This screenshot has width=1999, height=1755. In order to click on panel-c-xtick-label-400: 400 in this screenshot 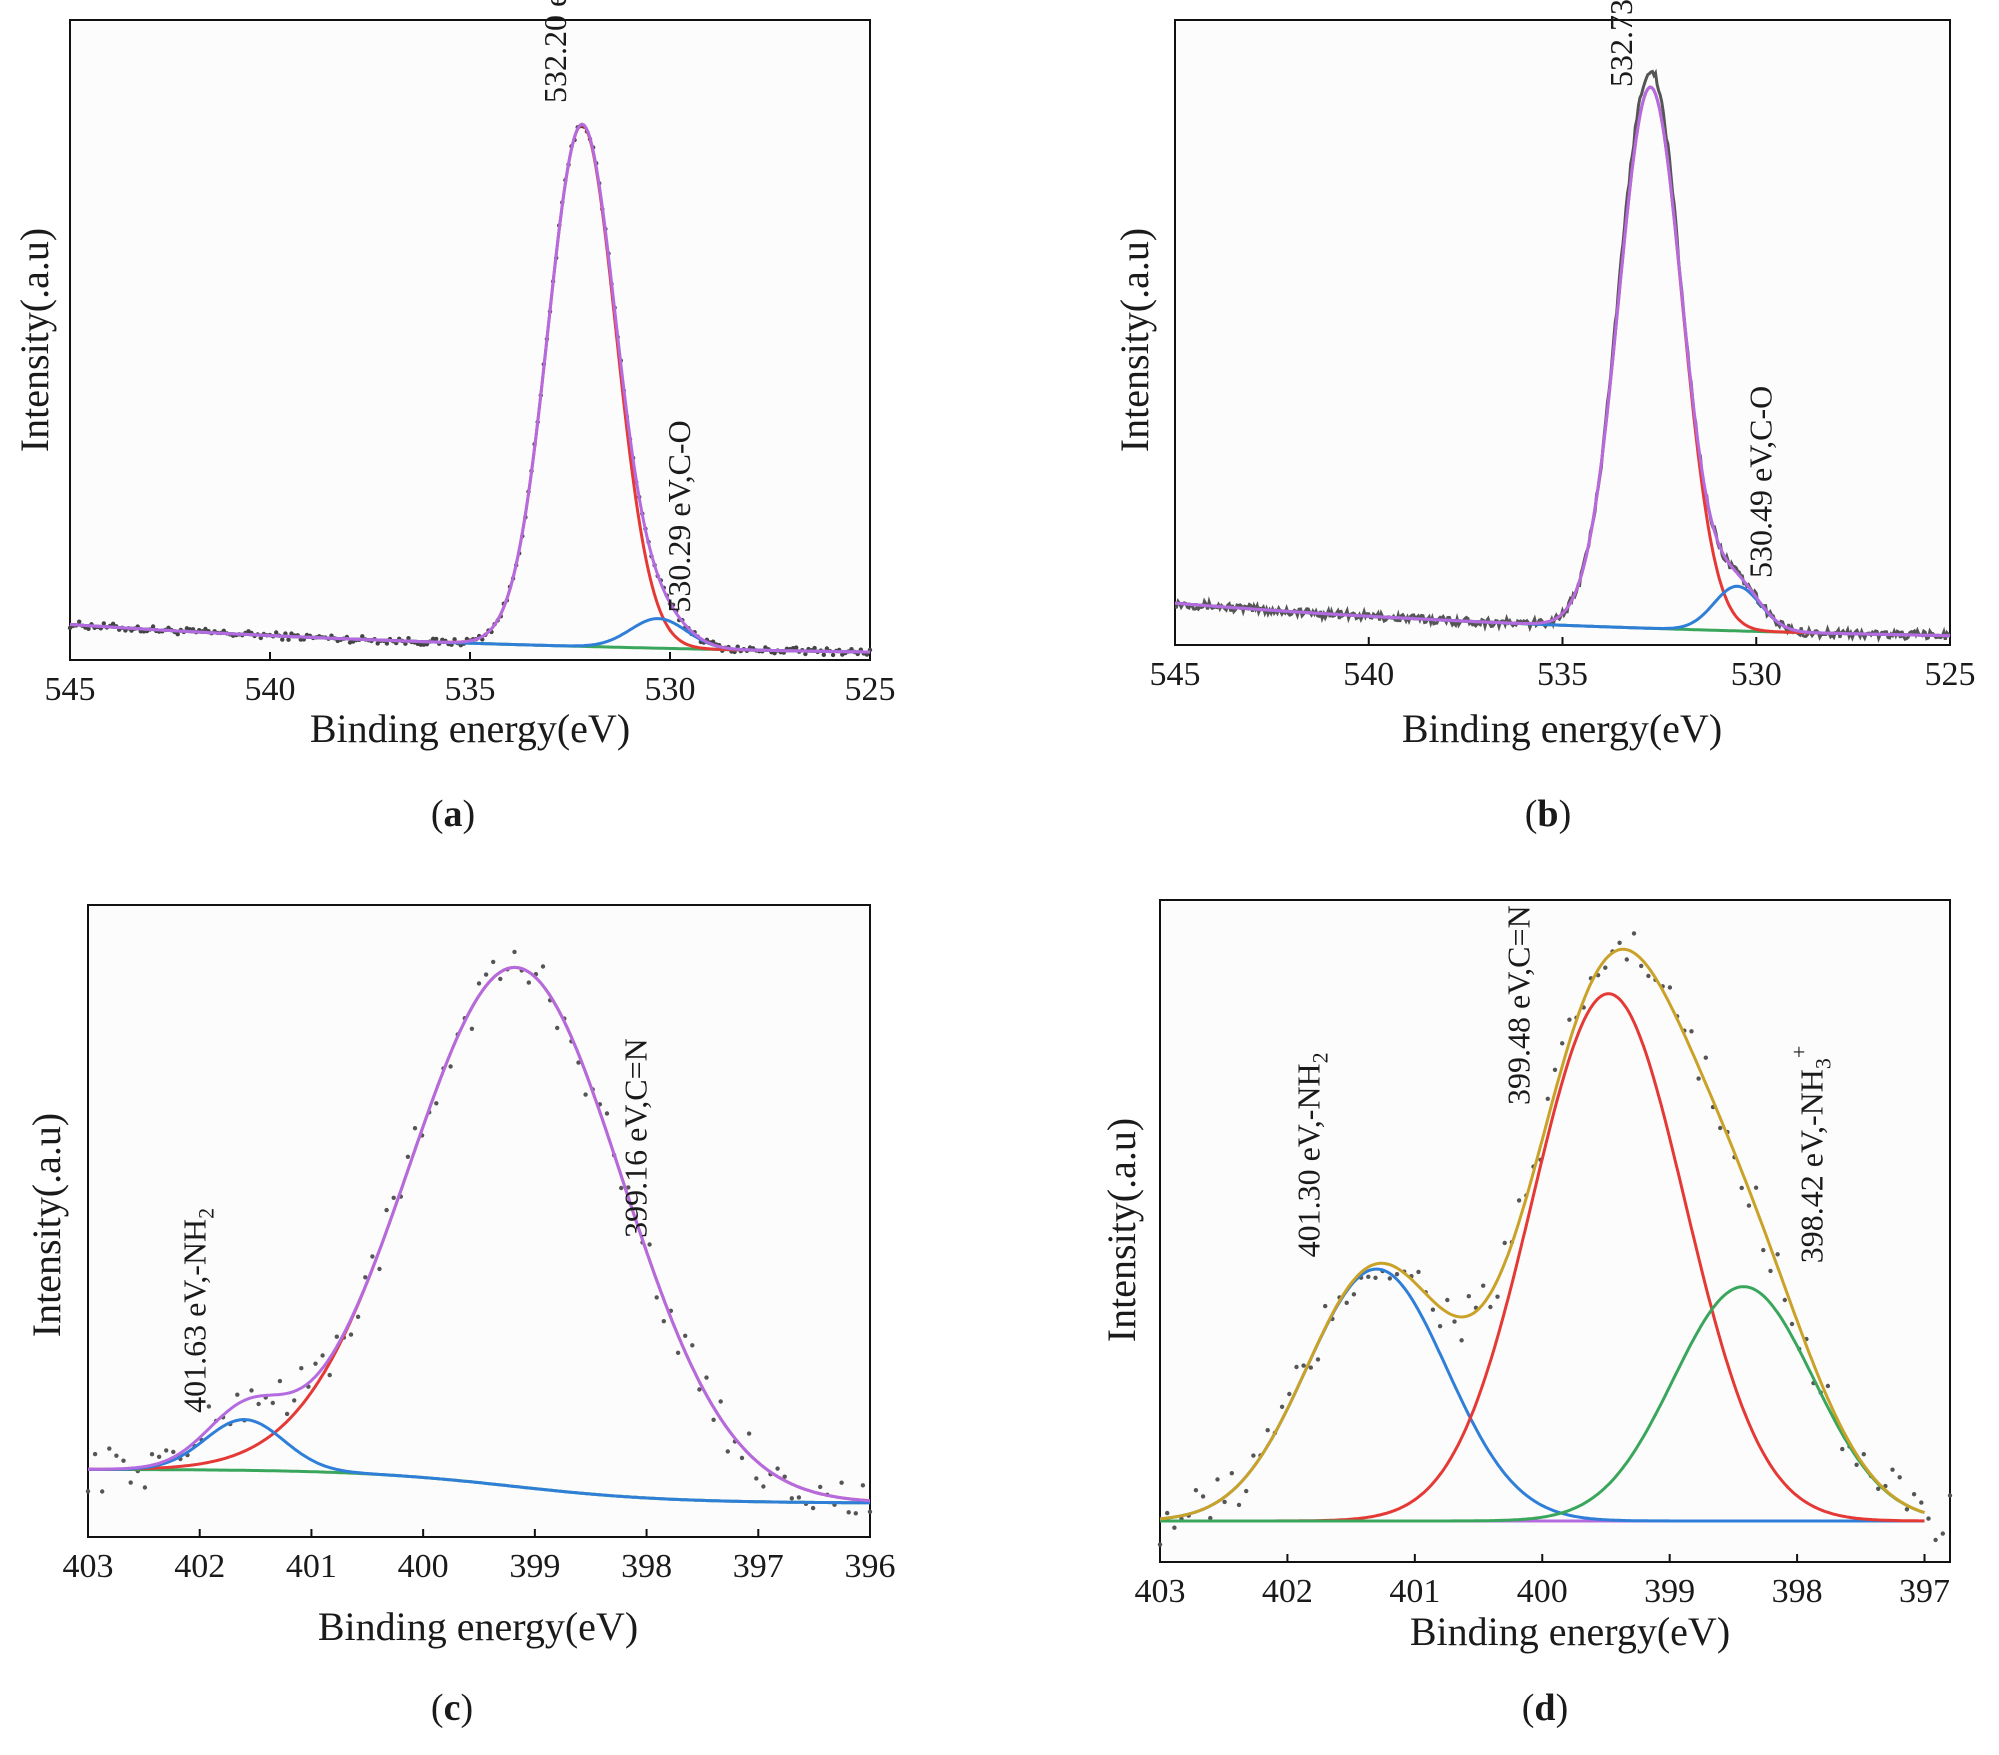, I will do `click(423, 1566)`.